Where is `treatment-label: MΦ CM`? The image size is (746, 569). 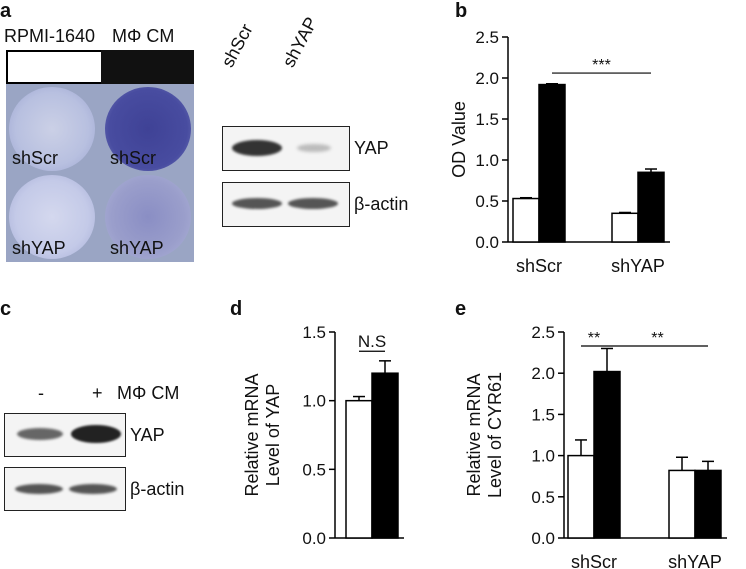
treatment-label: MΦ CM is located at coordinates (148, 393).